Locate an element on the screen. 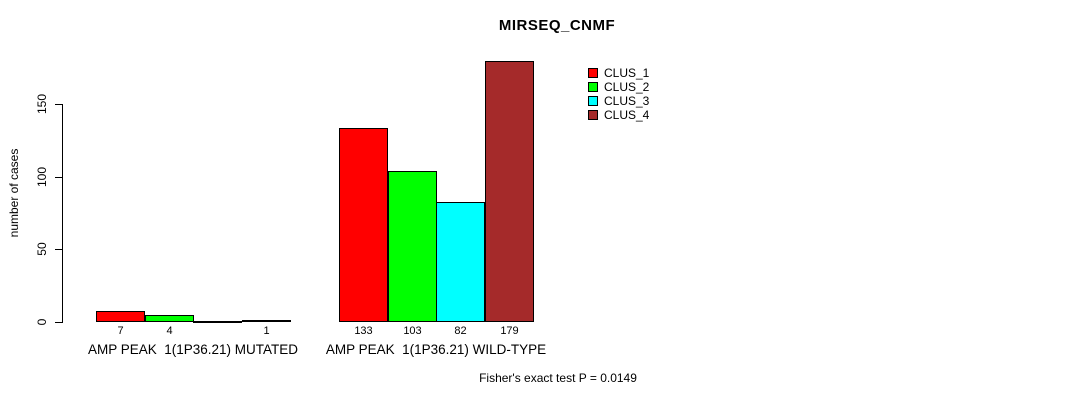 This screenshot has width=1090, height=400. bar-clus_2-group2 is located at coordinates (412, 246).